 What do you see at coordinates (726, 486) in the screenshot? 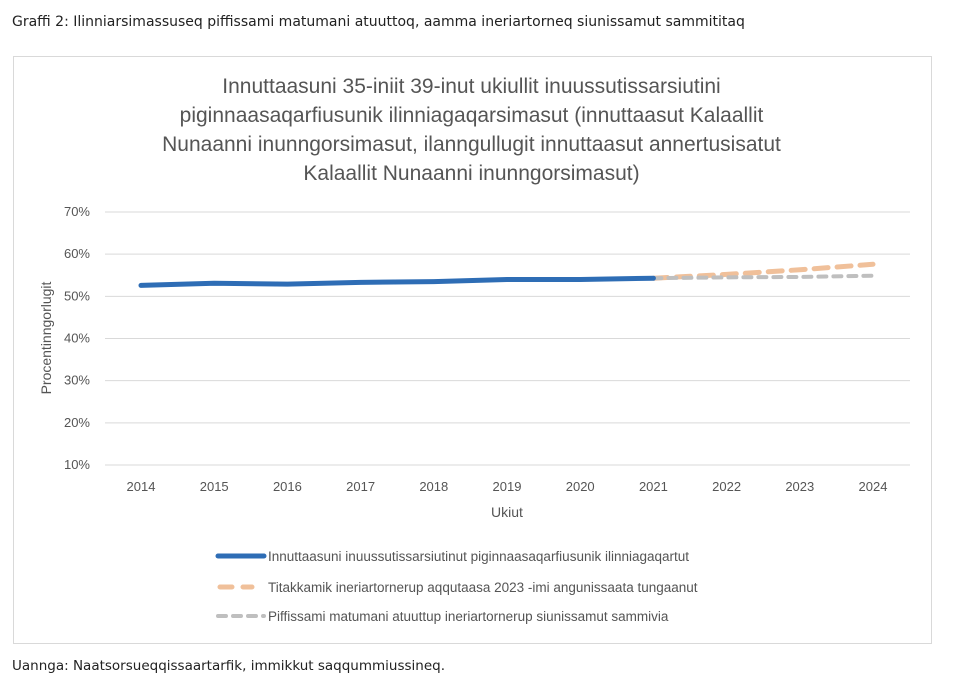
I see `x-tick-label: 2022` at bounding box center [726, 486].